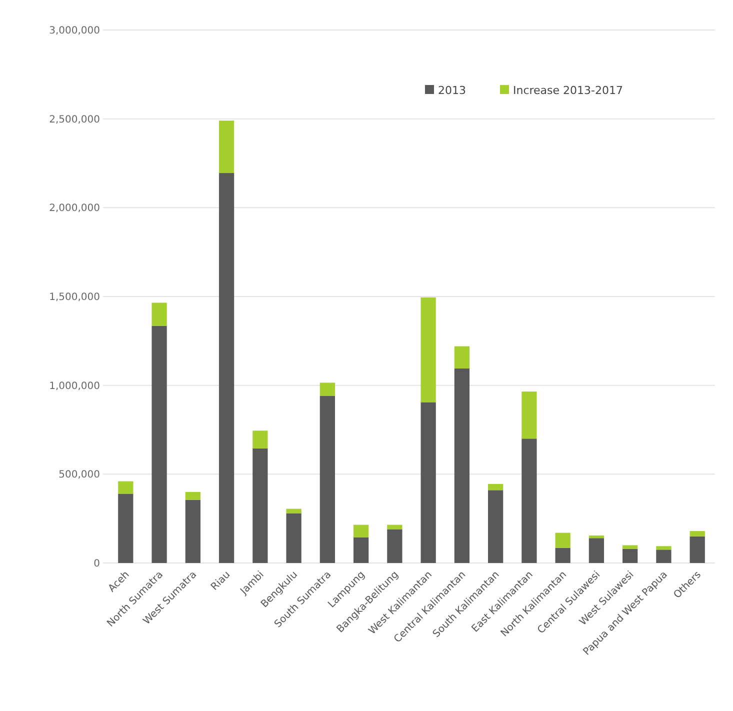  I want to click on y-tick-label: 2,500,000, so click(74, 120).